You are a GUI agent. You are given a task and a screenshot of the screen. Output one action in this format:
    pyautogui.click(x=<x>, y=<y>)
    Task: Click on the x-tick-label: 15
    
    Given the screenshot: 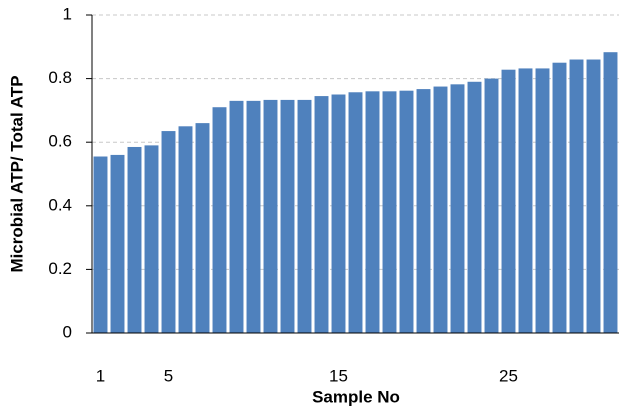 What is the action you would take?
    pyautogui.click(x=338, y=375)
    